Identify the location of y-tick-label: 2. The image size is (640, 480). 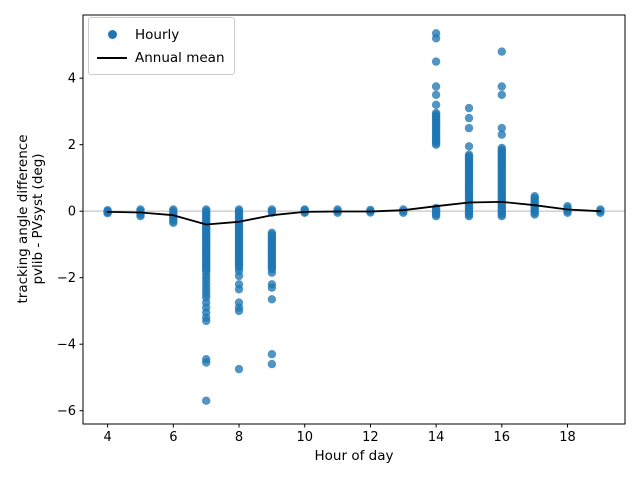
(72, 145).